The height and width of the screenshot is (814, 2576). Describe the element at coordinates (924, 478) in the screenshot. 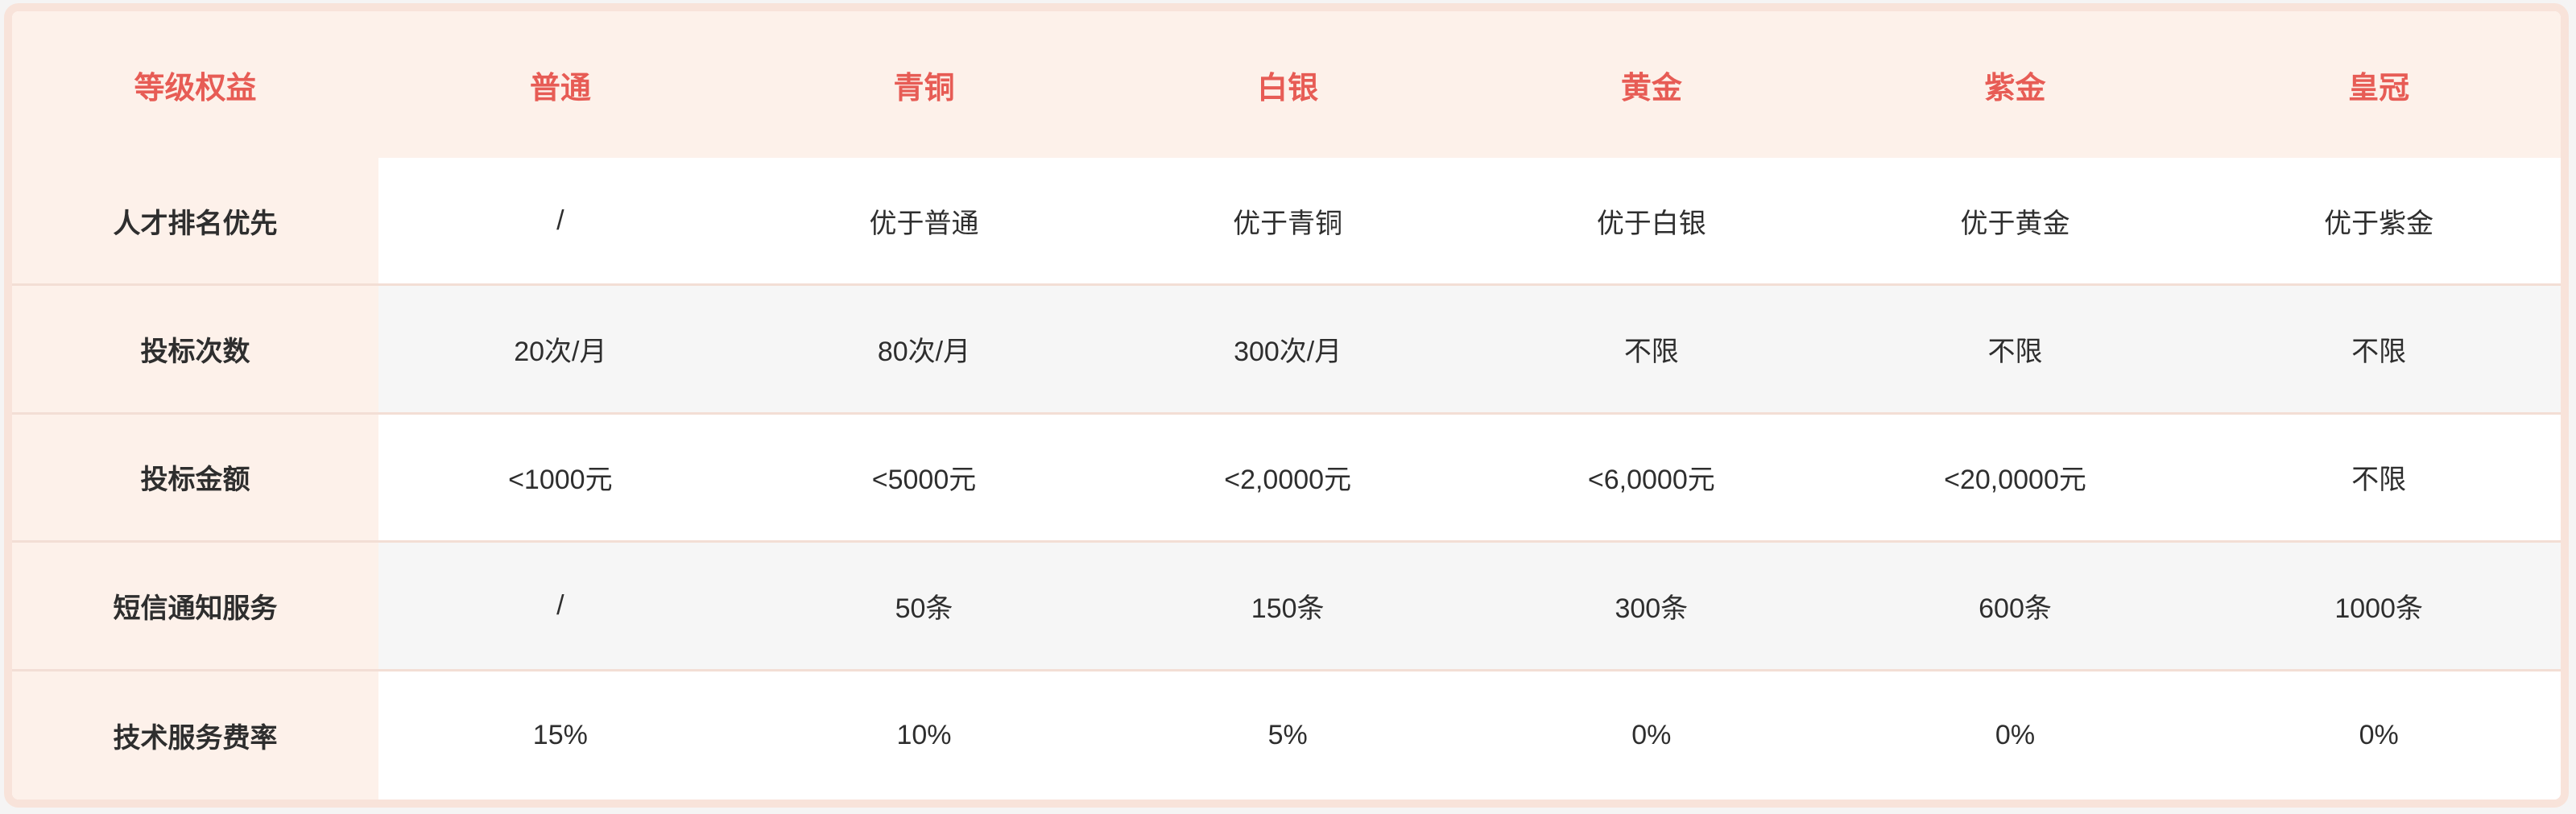

I see `benefit-value-cell: <5000元` at that location.